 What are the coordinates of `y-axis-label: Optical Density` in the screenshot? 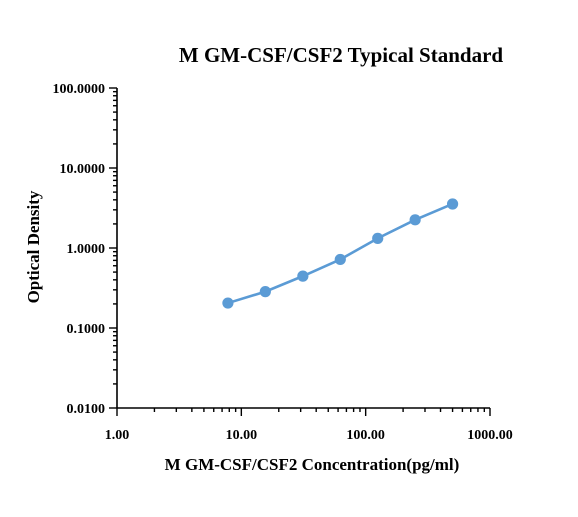 It's located at (33, 246).